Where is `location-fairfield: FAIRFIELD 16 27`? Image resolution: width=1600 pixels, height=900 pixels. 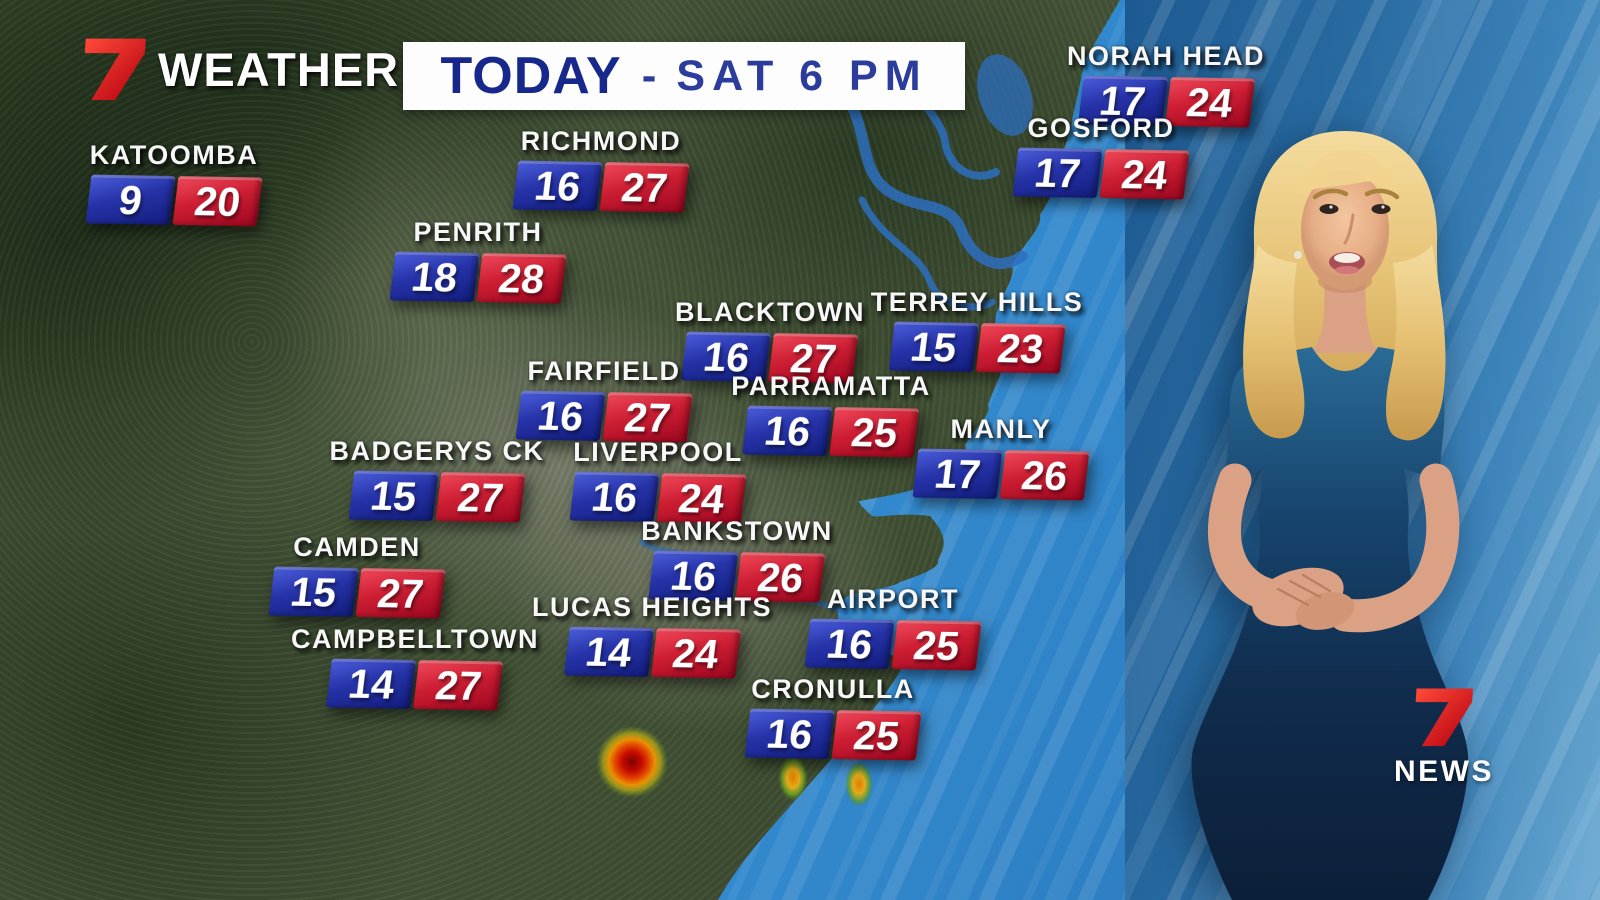 location-fairfield: FAIRFIELD 16 27 is located at coordinates (604, 399).